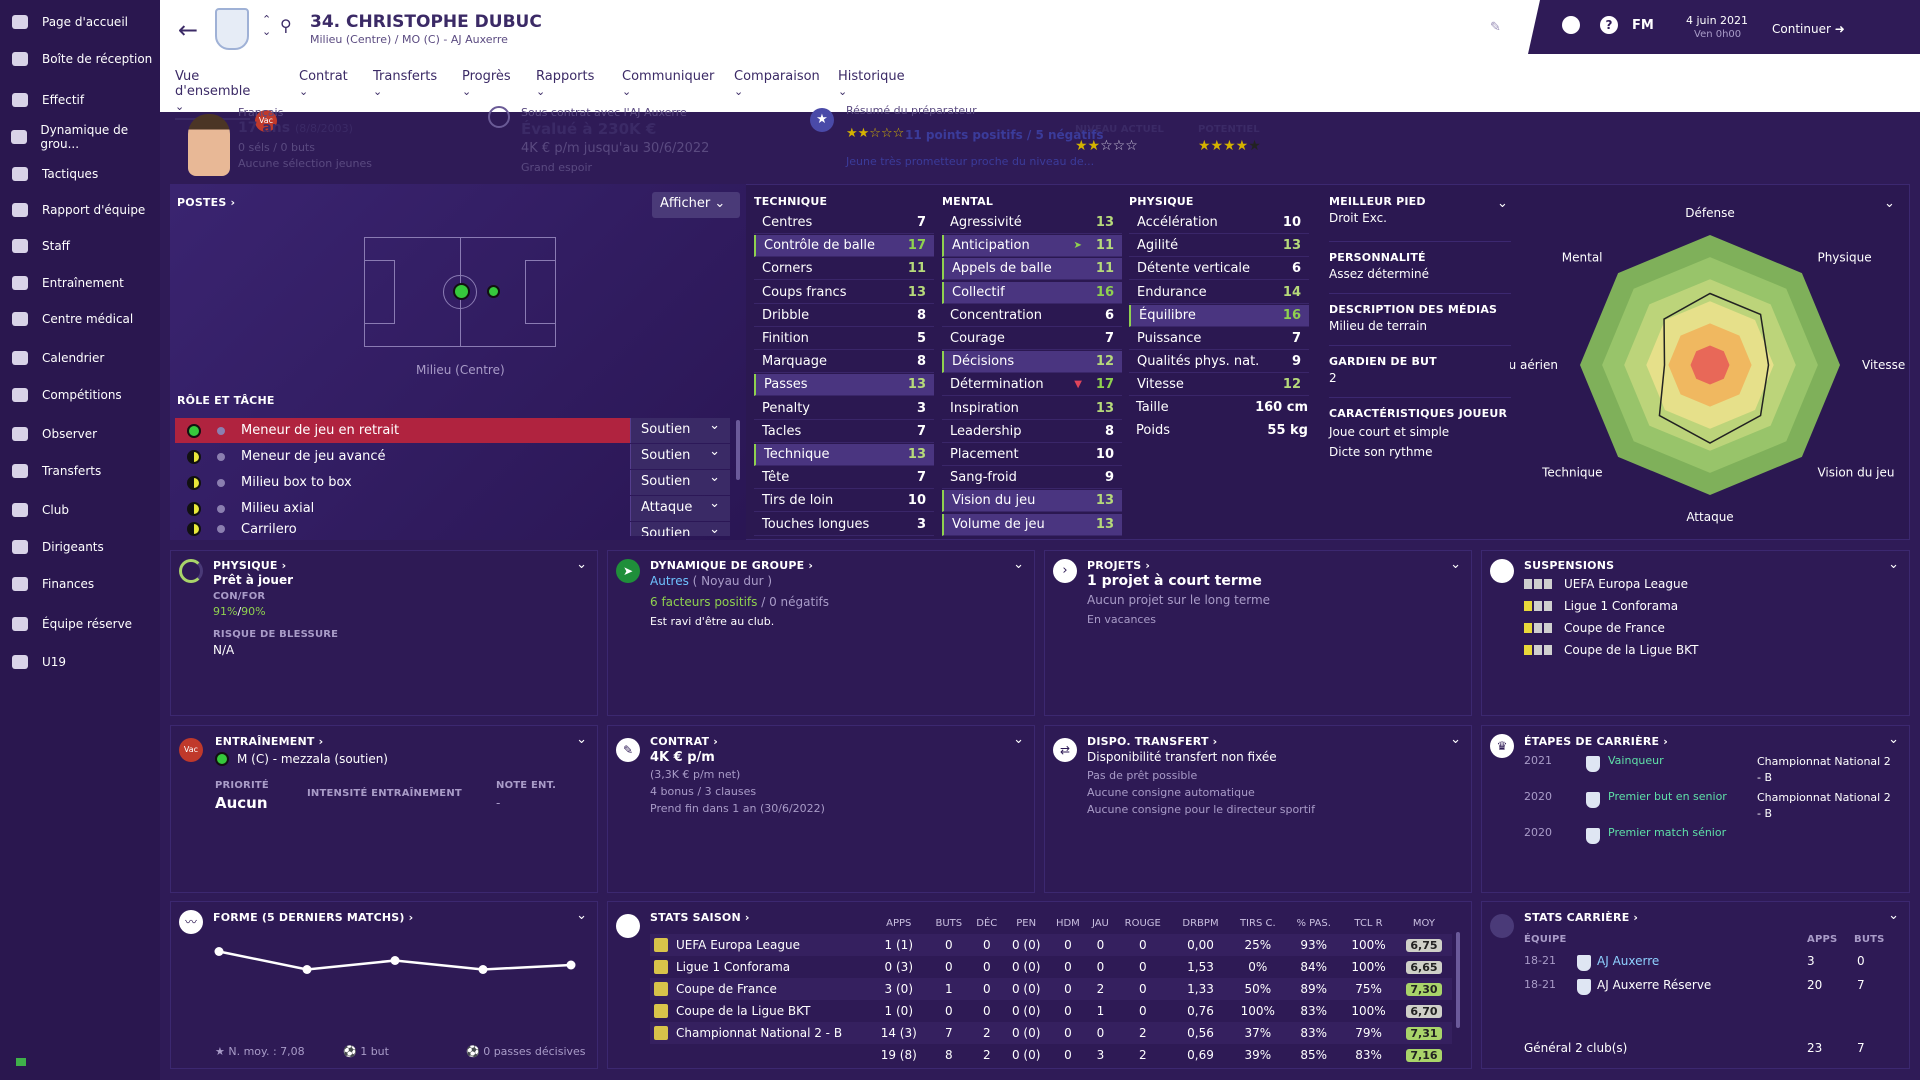  I want to click on attribute-row: Inspiration 13, so click(1032, 409).